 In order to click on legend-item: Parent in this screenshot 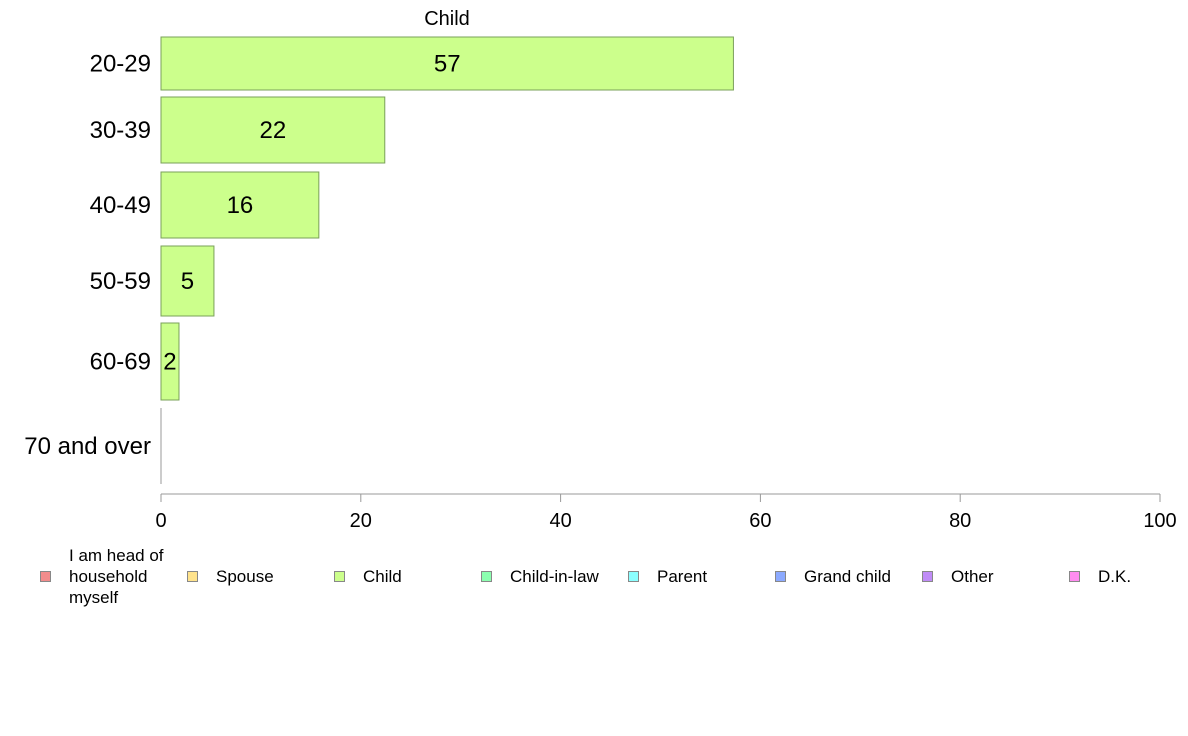, I will do `click(698, 576)`.